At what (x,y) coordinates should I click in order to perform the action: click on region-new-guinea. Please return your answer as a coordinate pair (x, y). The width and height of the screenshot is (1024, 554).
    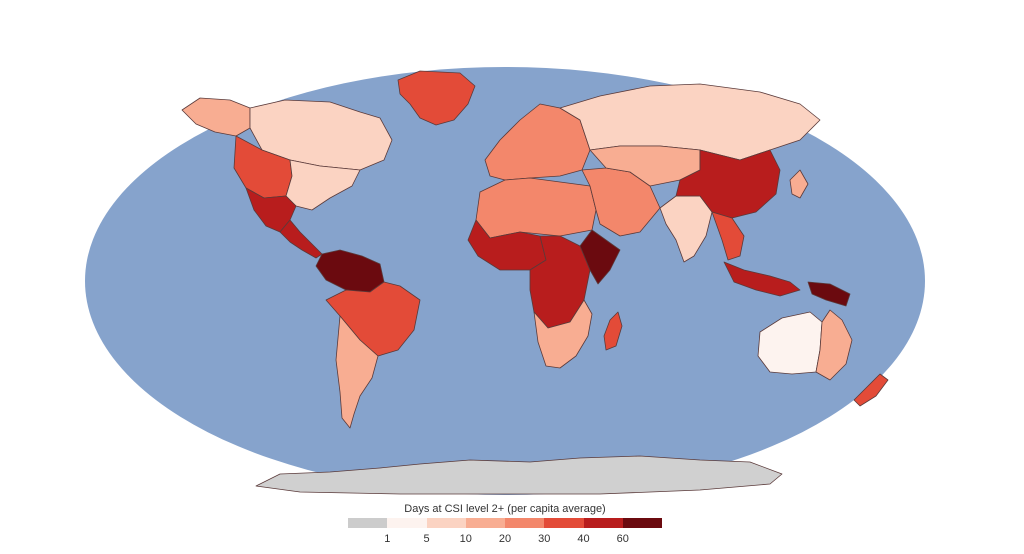
    Looking at the image, I should click on (829, 294).